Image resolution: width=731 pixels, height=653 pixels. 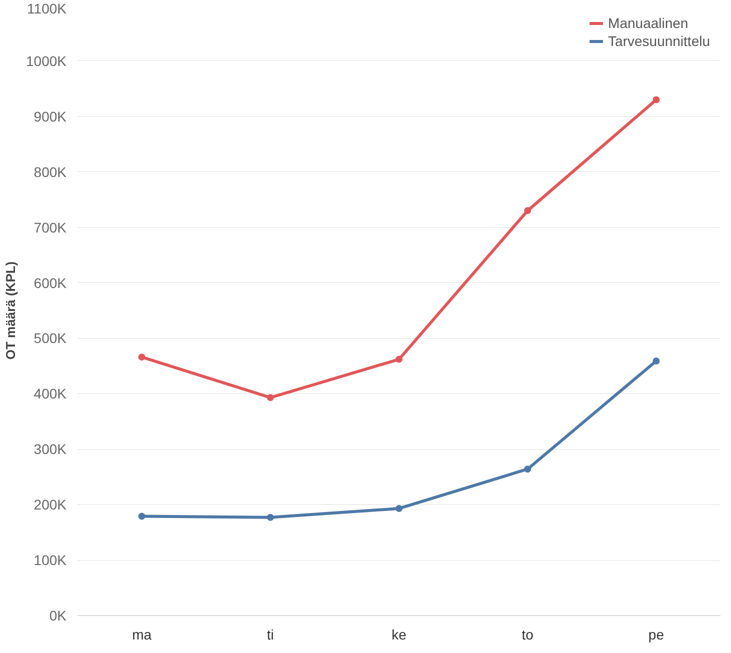 What do you see at coordinates (51, 282) in the screenshot?
I see `y-tick-label: 600K` at bounding box center [51, 282].